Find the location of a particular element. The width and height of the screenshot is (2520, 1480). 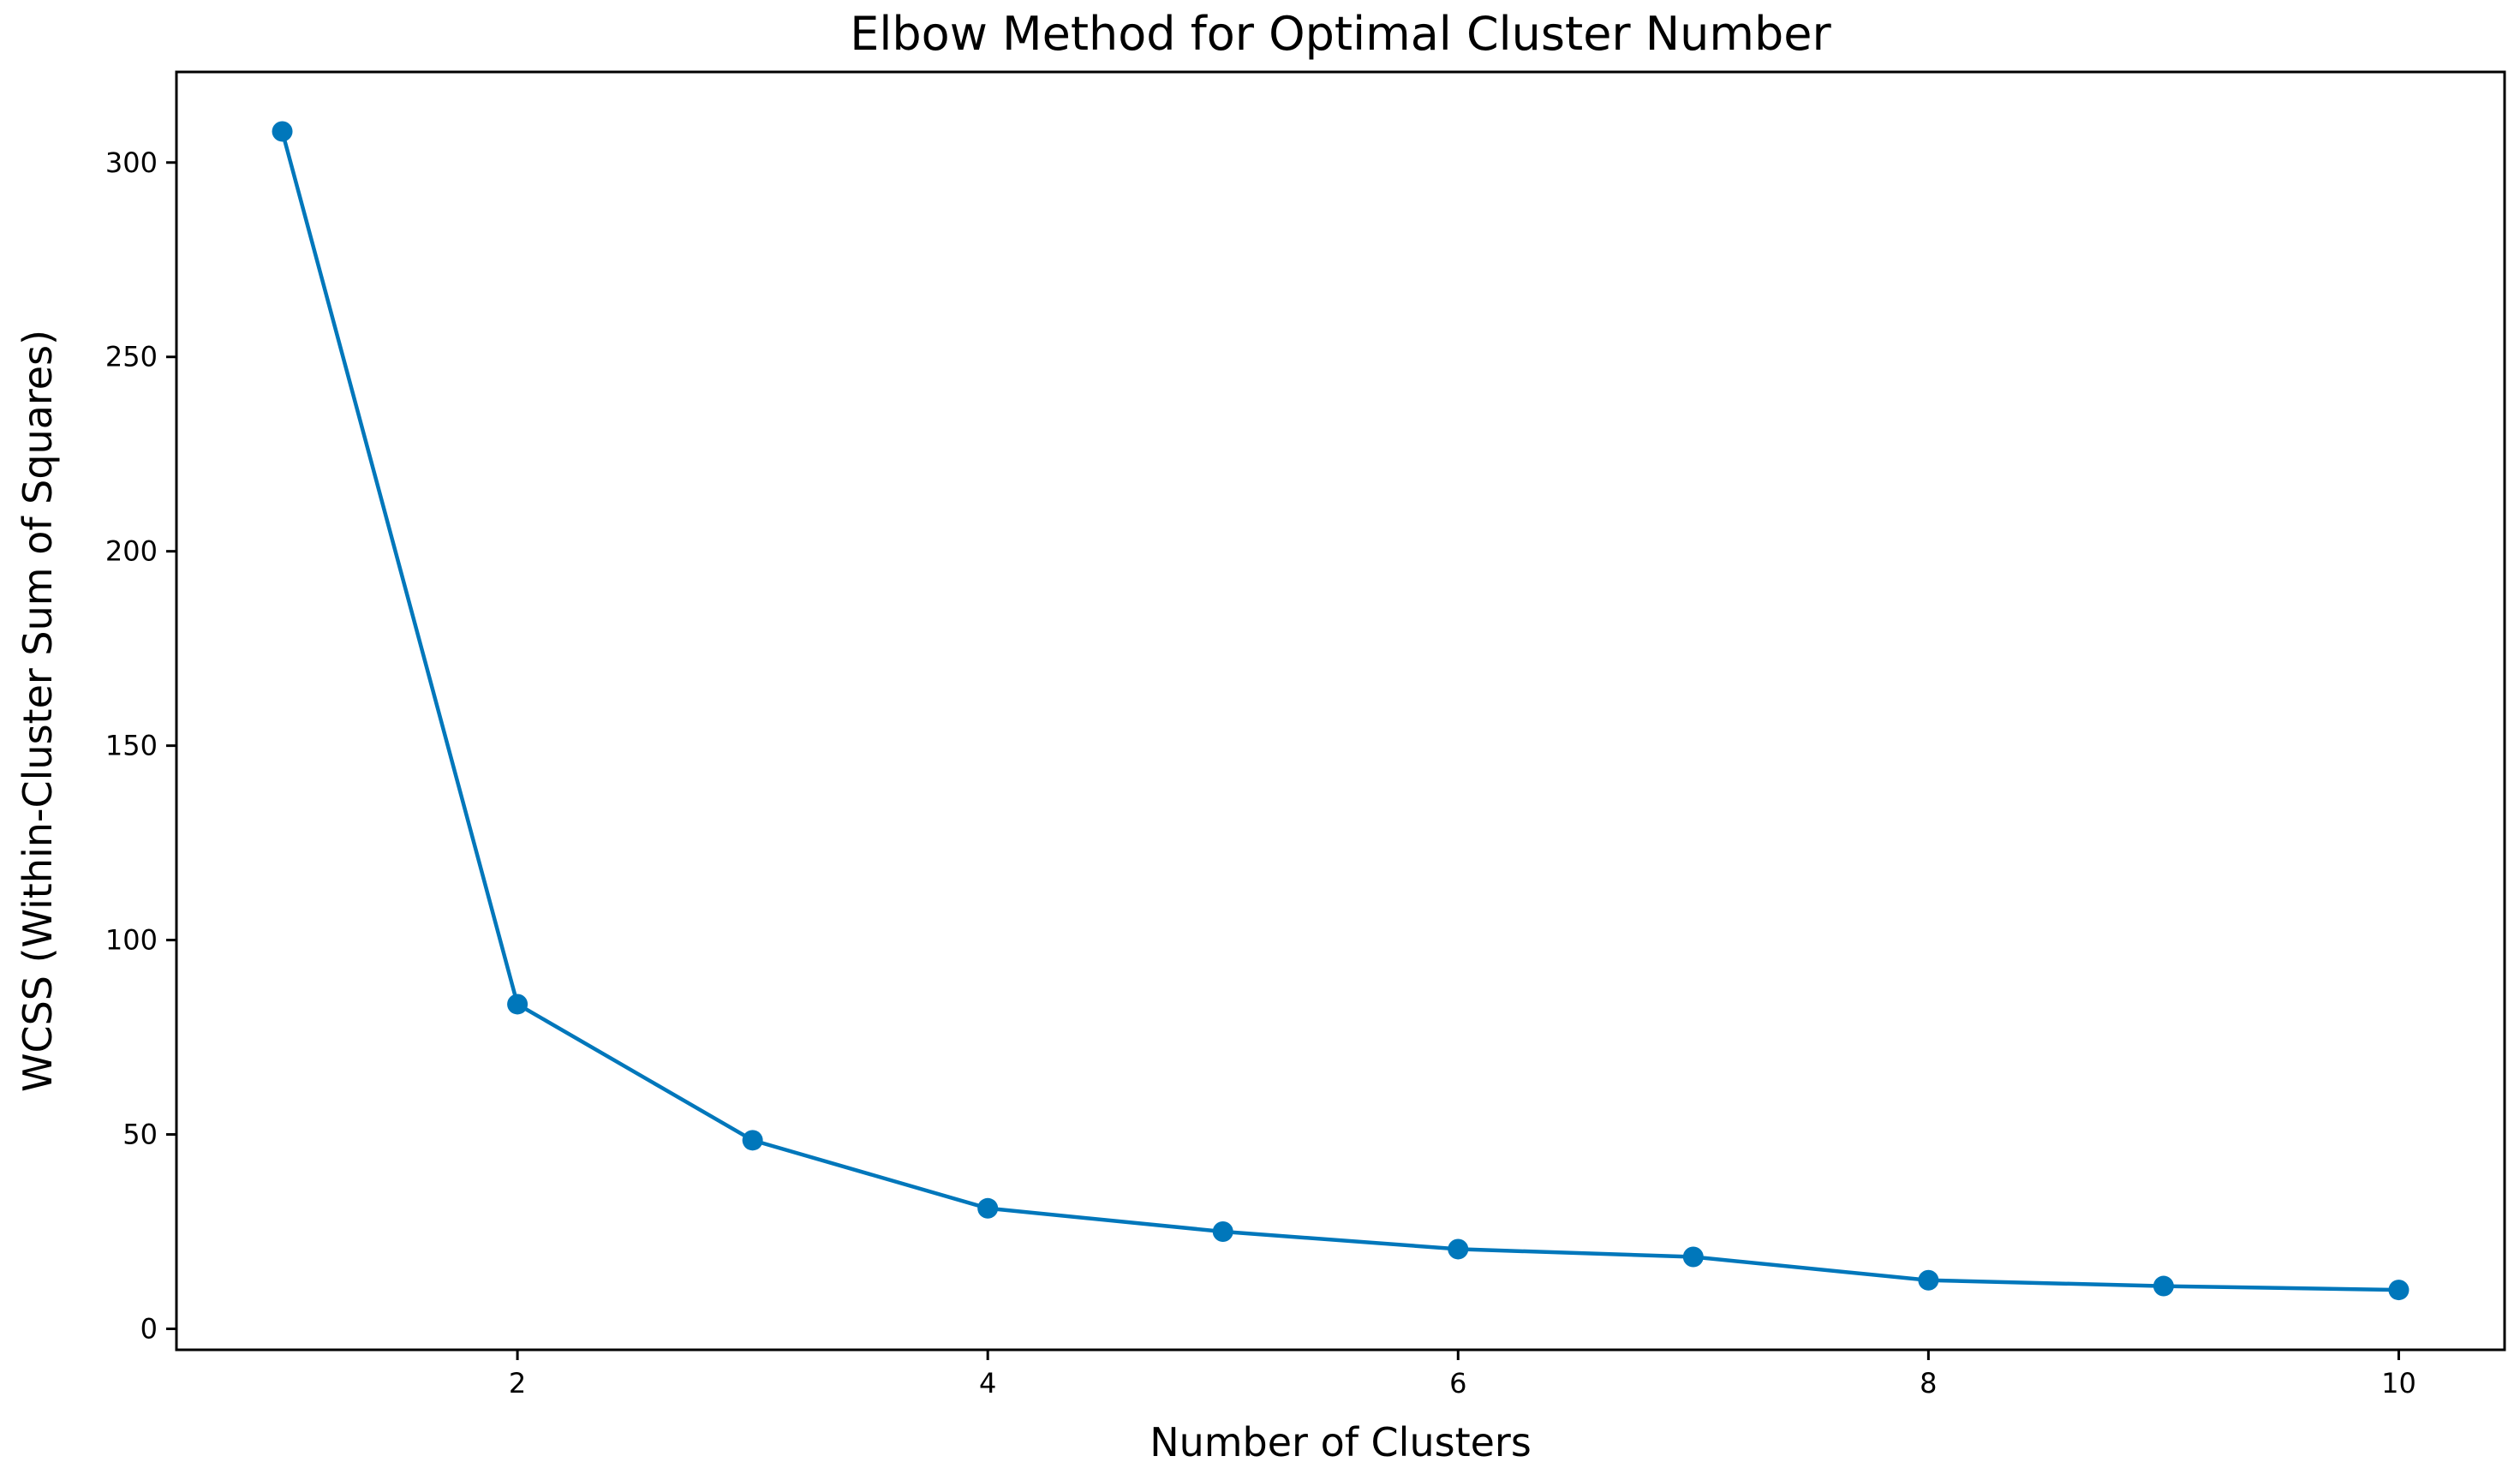

x-tick-label: 6 is located at coordinates (1457, 1383).